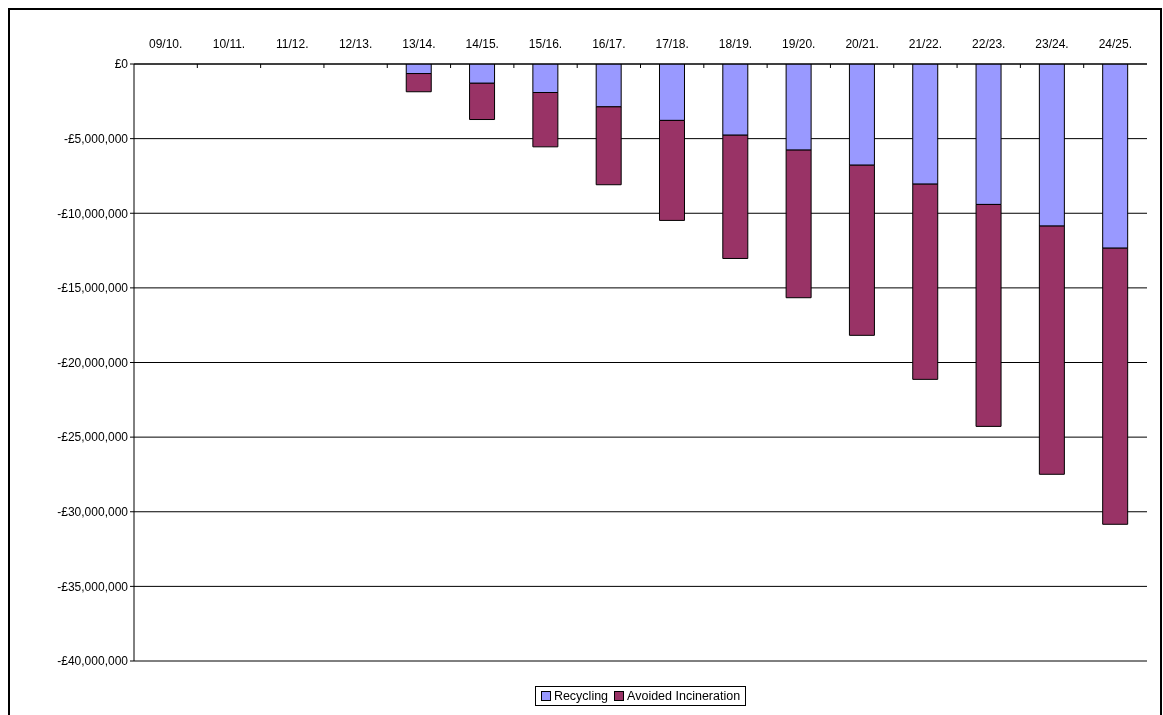  I want to click on x-tick-label: 13/14., so click(419, 44).